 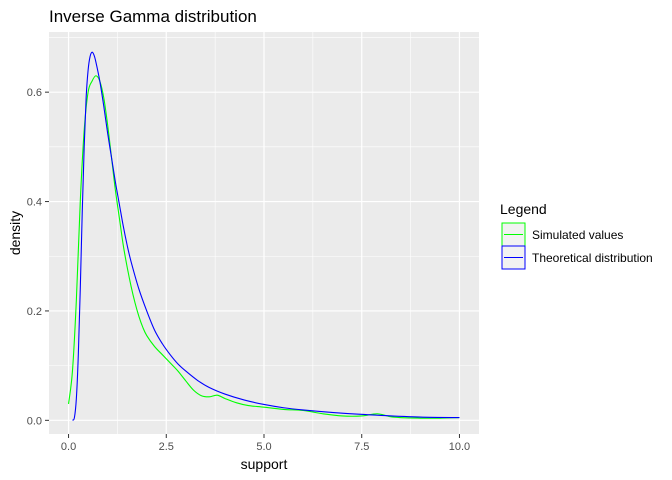 I want to click on x-axis-title: support, so click(x=264, y=464).